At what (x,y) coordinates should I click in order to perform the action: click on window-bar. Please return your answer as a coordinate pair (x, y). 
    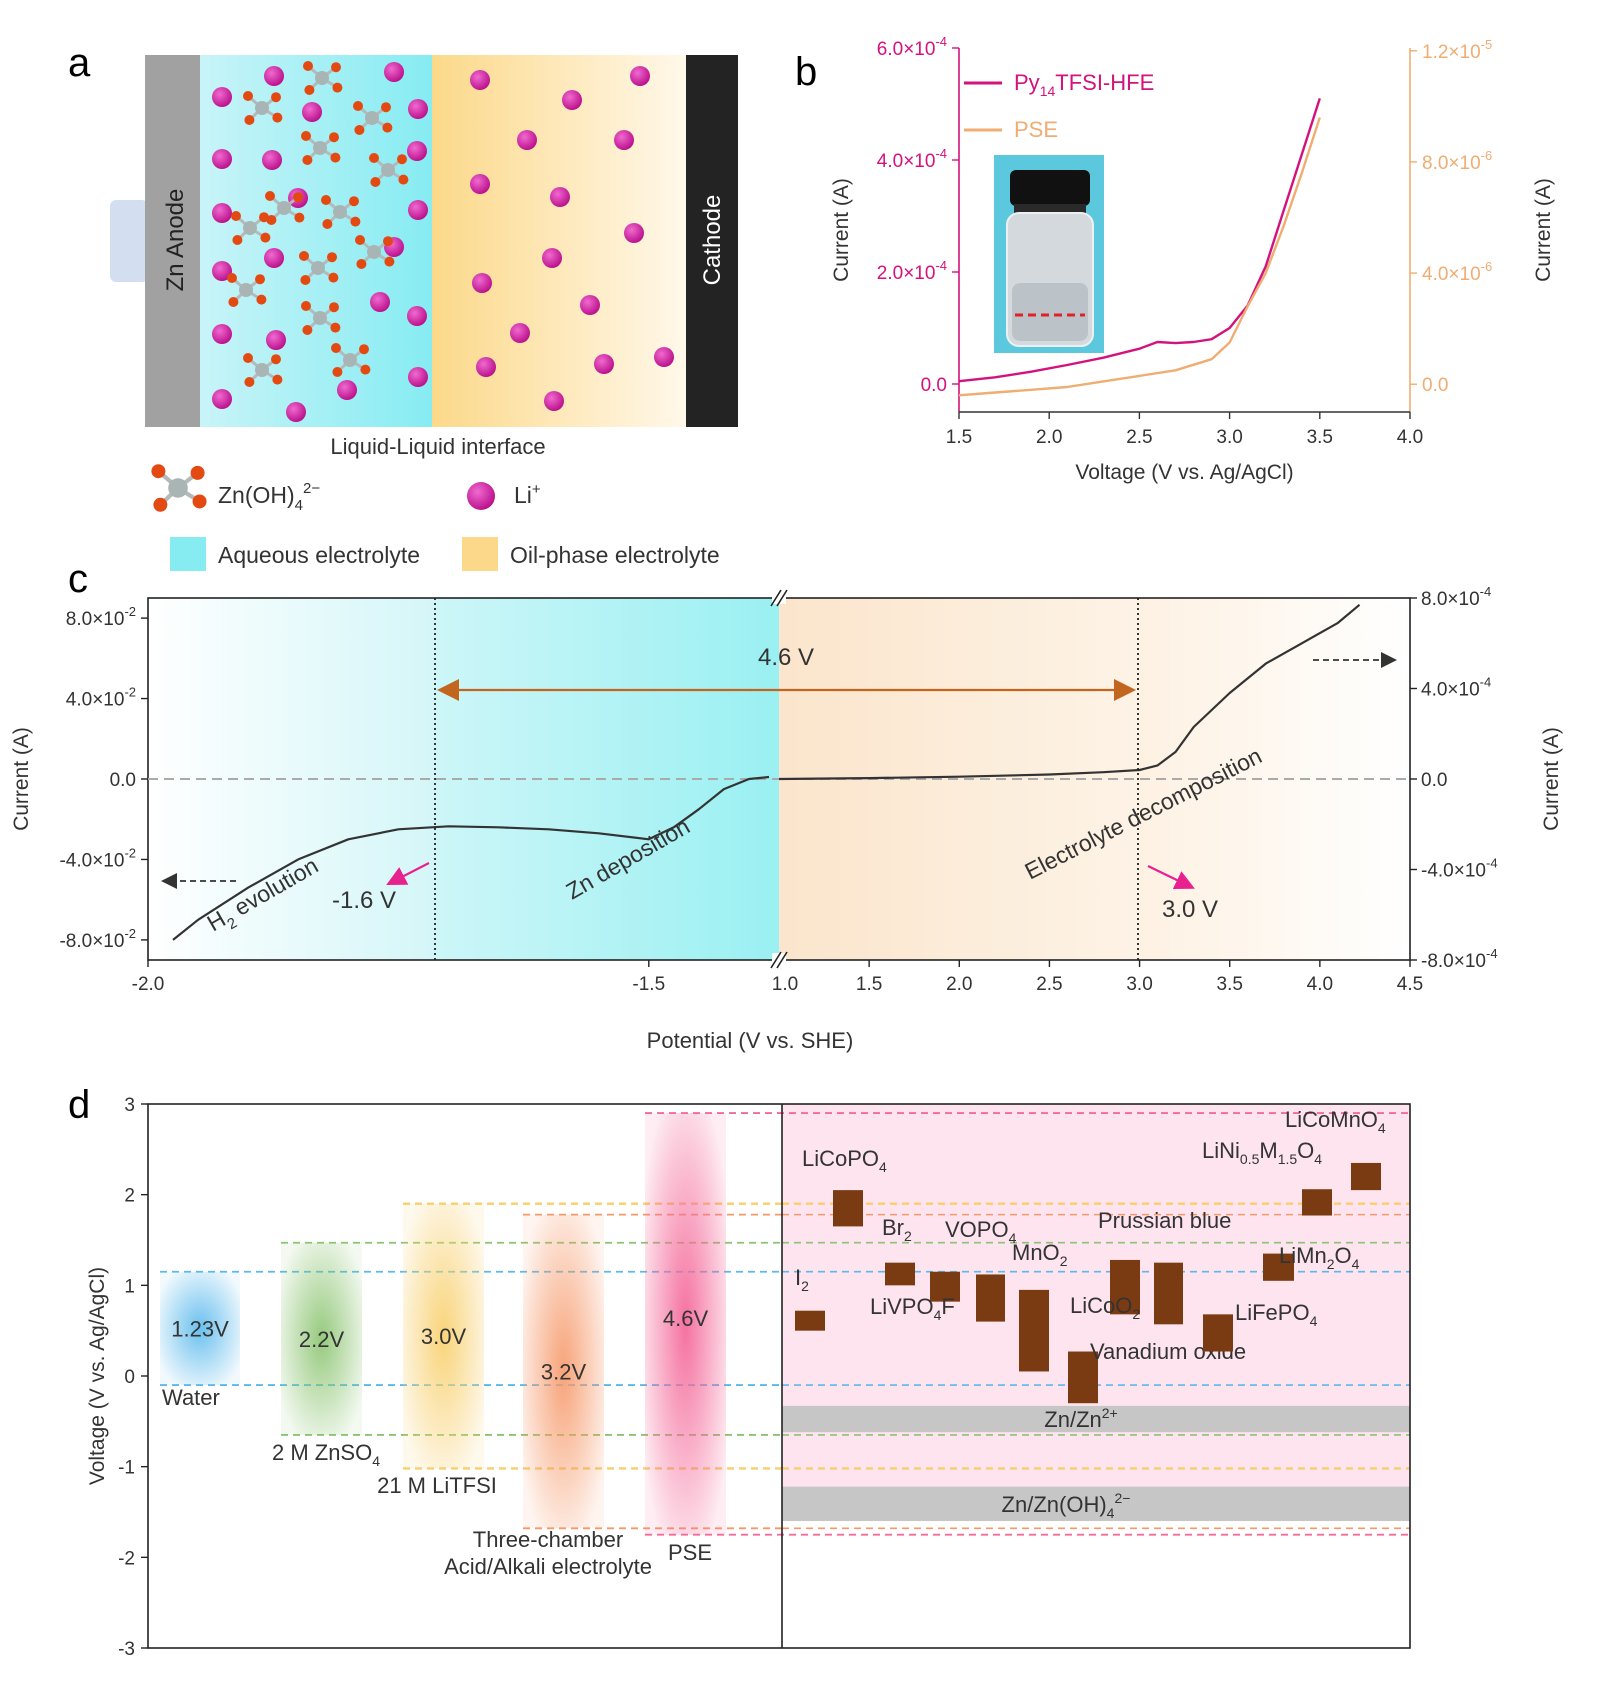
    Looking at the image, I should click on (685, 1324).